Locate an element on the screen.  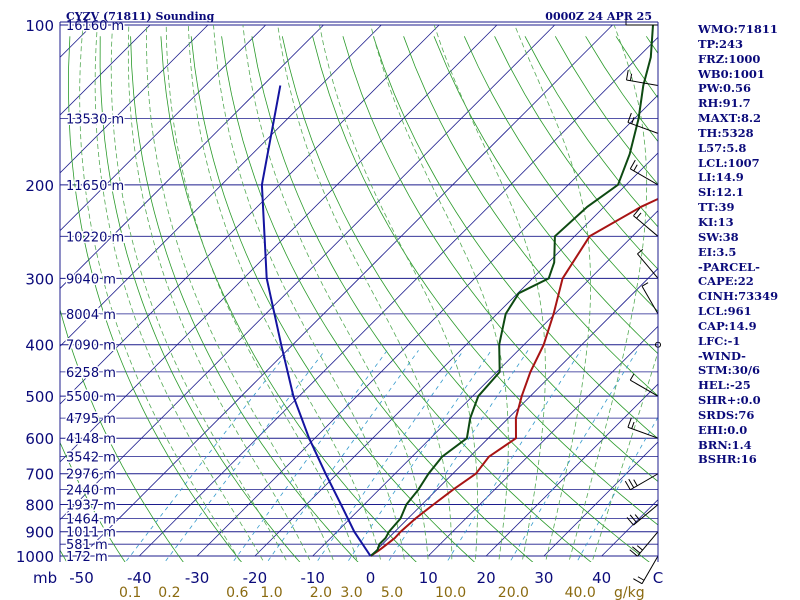
index-item: EHI:0.0 is located at coordinates (723, 429).